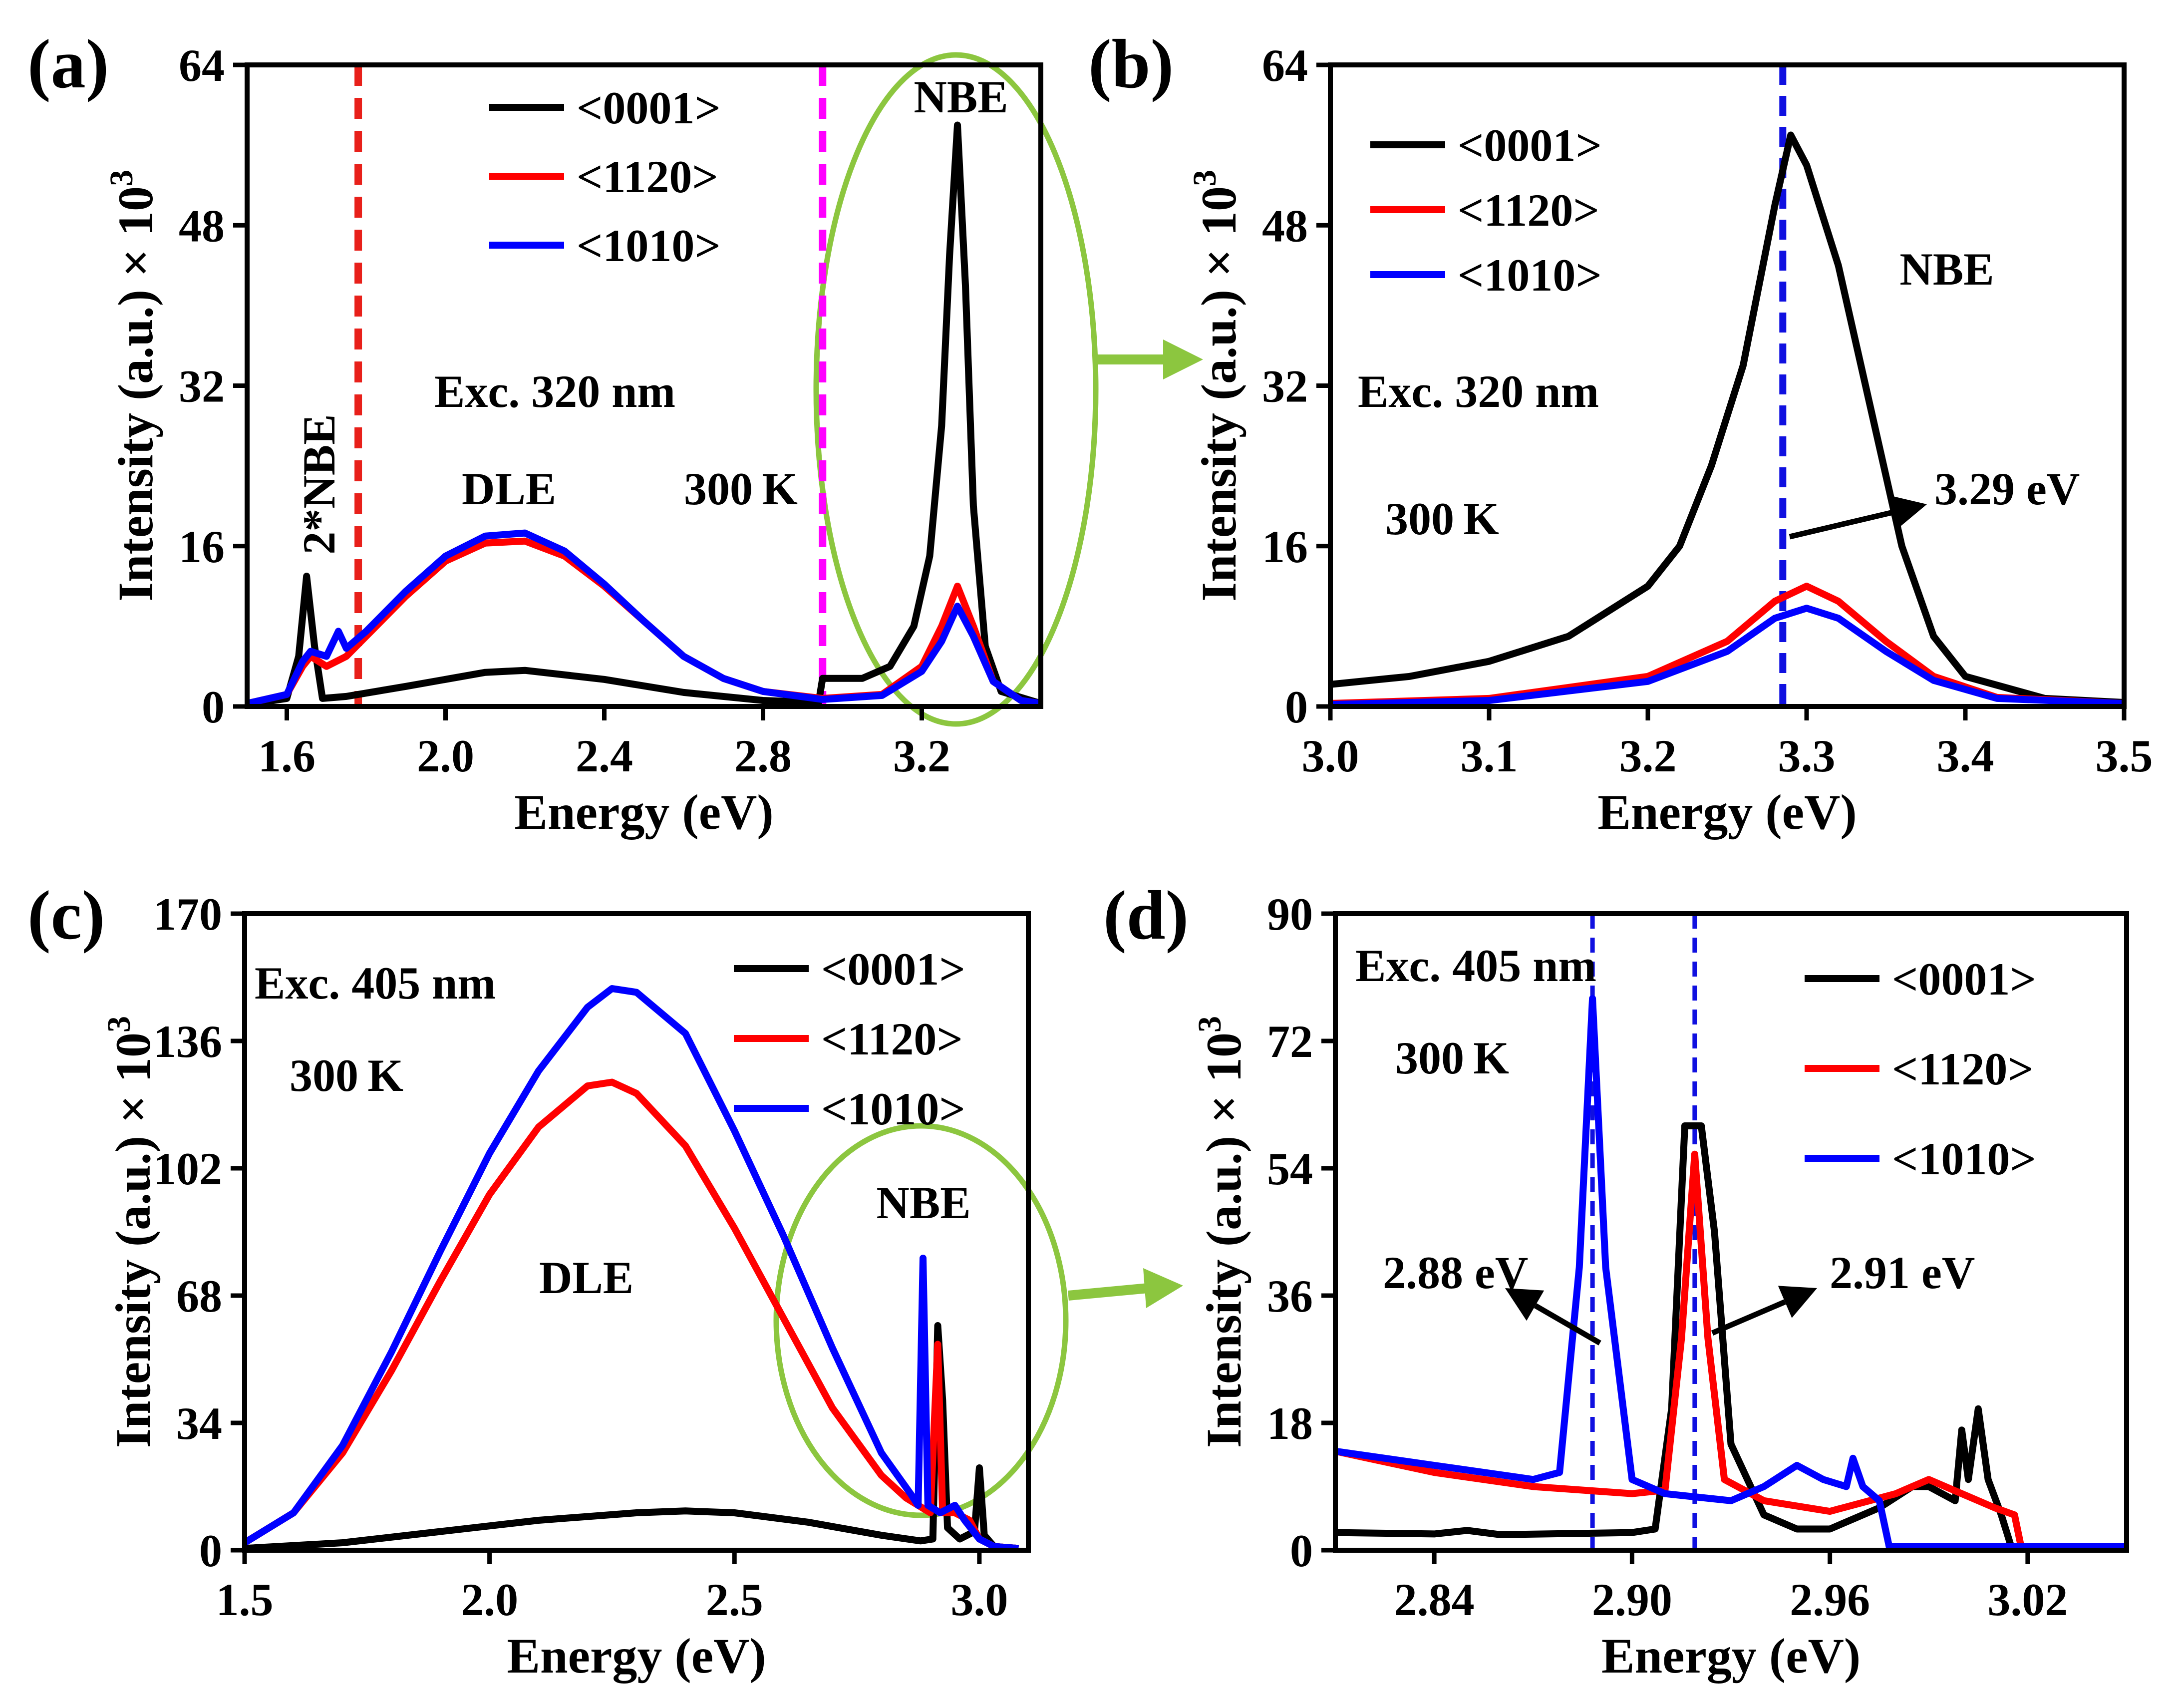  Describe the element at coordinates (1290, 1296) in the screenshot. I see `y-tick-label: 36` at that location.